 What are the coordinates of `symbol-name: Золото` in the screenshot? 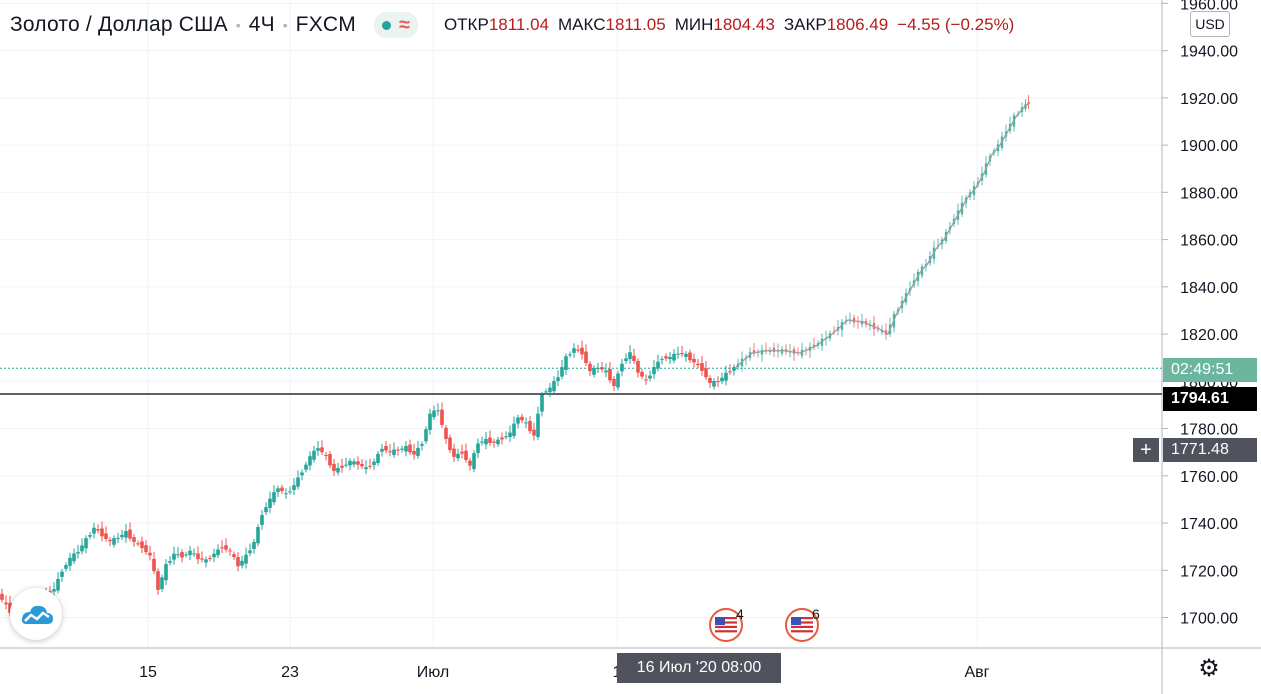 It's located at (45, 24).